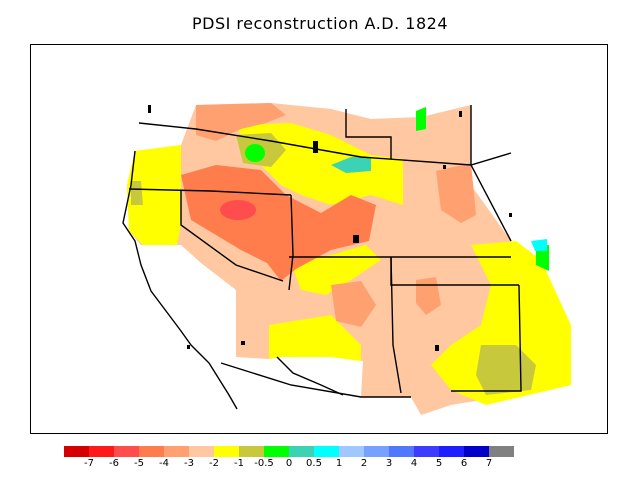  What do you see at coordinates (139, 463) in the screenshot?
I see `colorbar-tick-label: -5` at bounding box center [139, 463].